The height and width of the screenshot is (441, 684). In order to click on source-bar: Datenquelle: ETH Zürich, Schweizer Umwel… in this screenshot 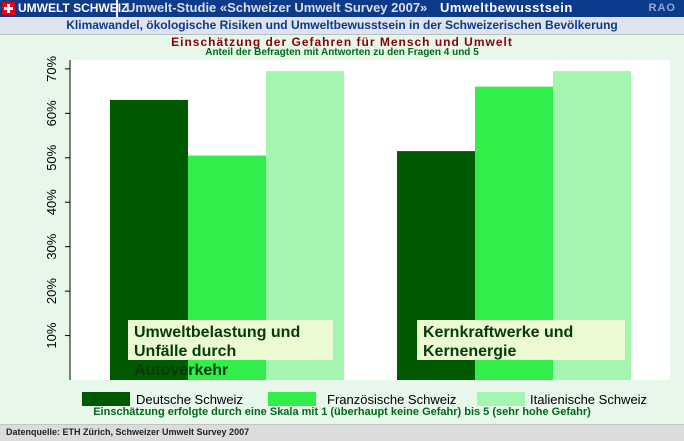, I will do `click(342, 432)`.